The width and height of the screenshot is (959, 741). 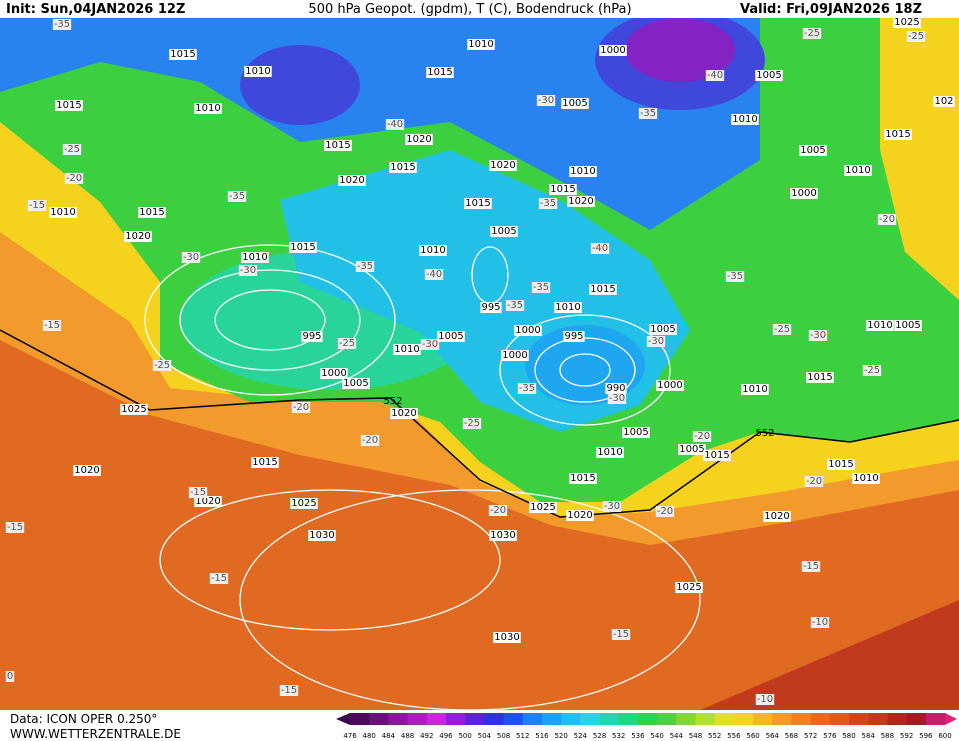 What do you see at coordinates (810, 736) in the screenshot?
I see `colorbar-label: 572` at bounding box center [810, 736].